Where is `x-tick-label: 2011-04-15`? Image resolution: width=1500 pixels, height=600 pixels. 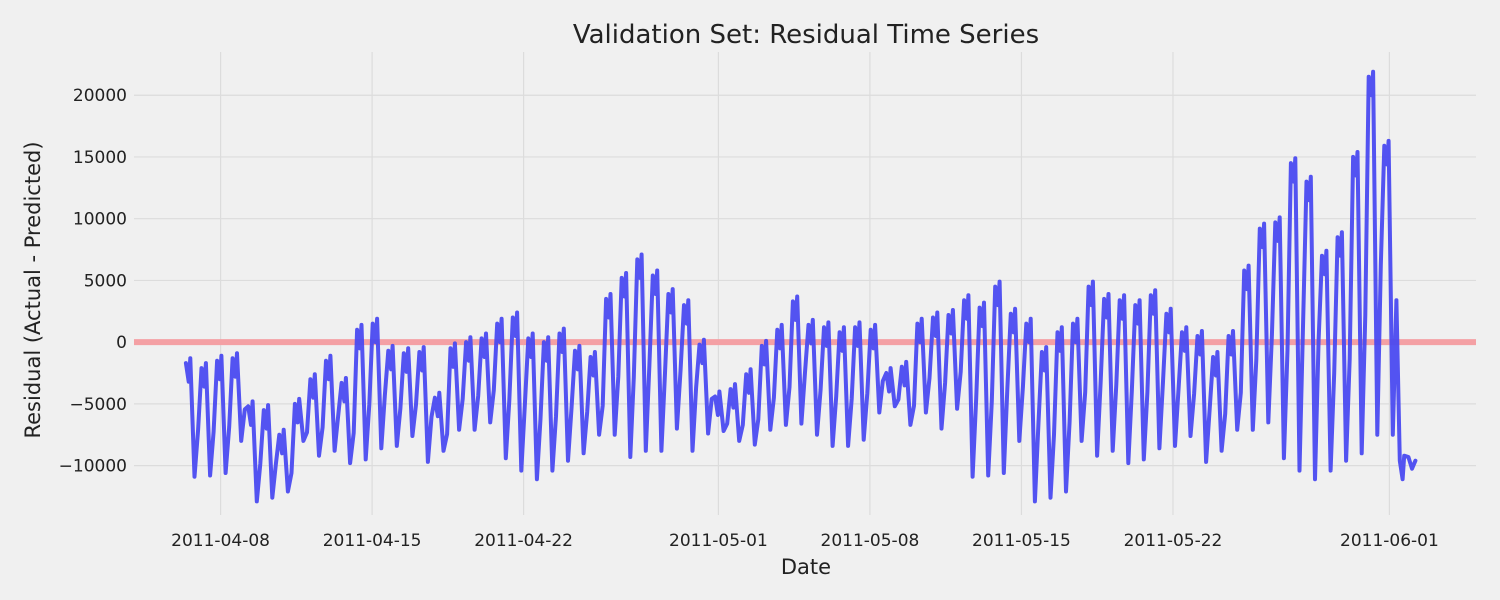 x-tick-label: 2011-04-15 is located at coordinates (372, 541).